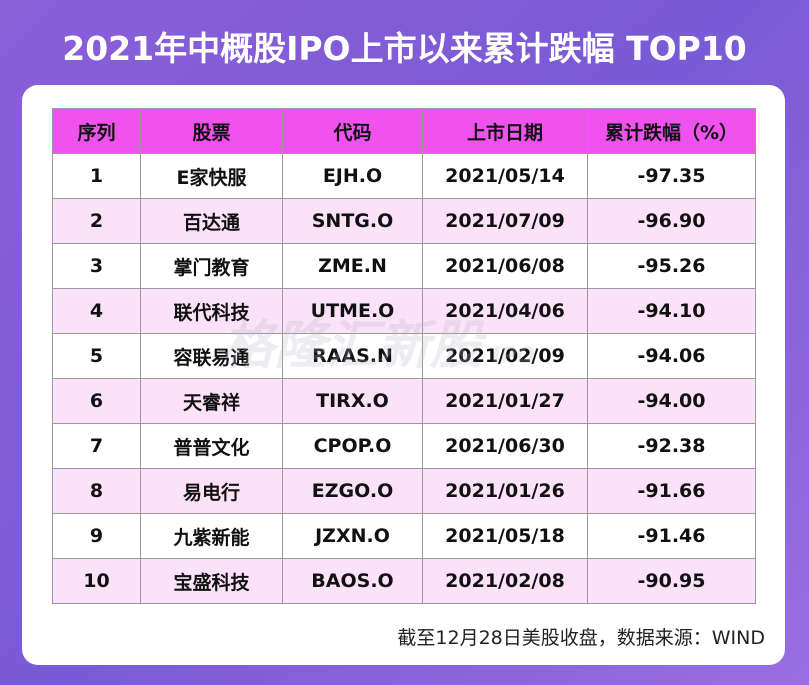 Image resolution: width=809 pixels, height=685 pixels. Describe the element at coordinates (352, 446) in the screenshot. I see `cell: CPOP.O` at that location.